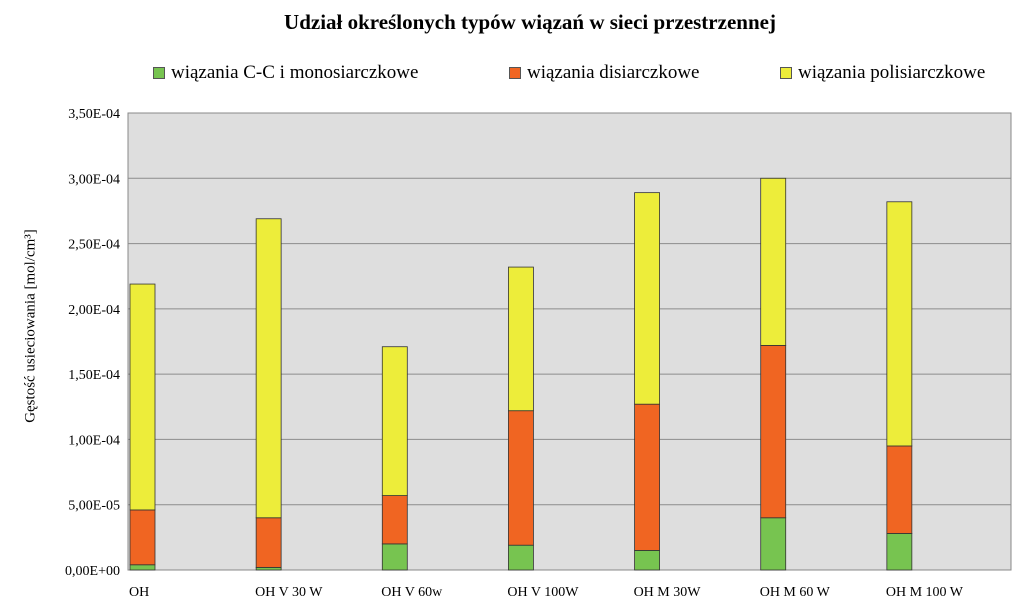 The width and height of the screenshot is (1024, 612). I want to click on legend-item-polysulfide: wiązania polisiarczkowe, so click(882, 73).